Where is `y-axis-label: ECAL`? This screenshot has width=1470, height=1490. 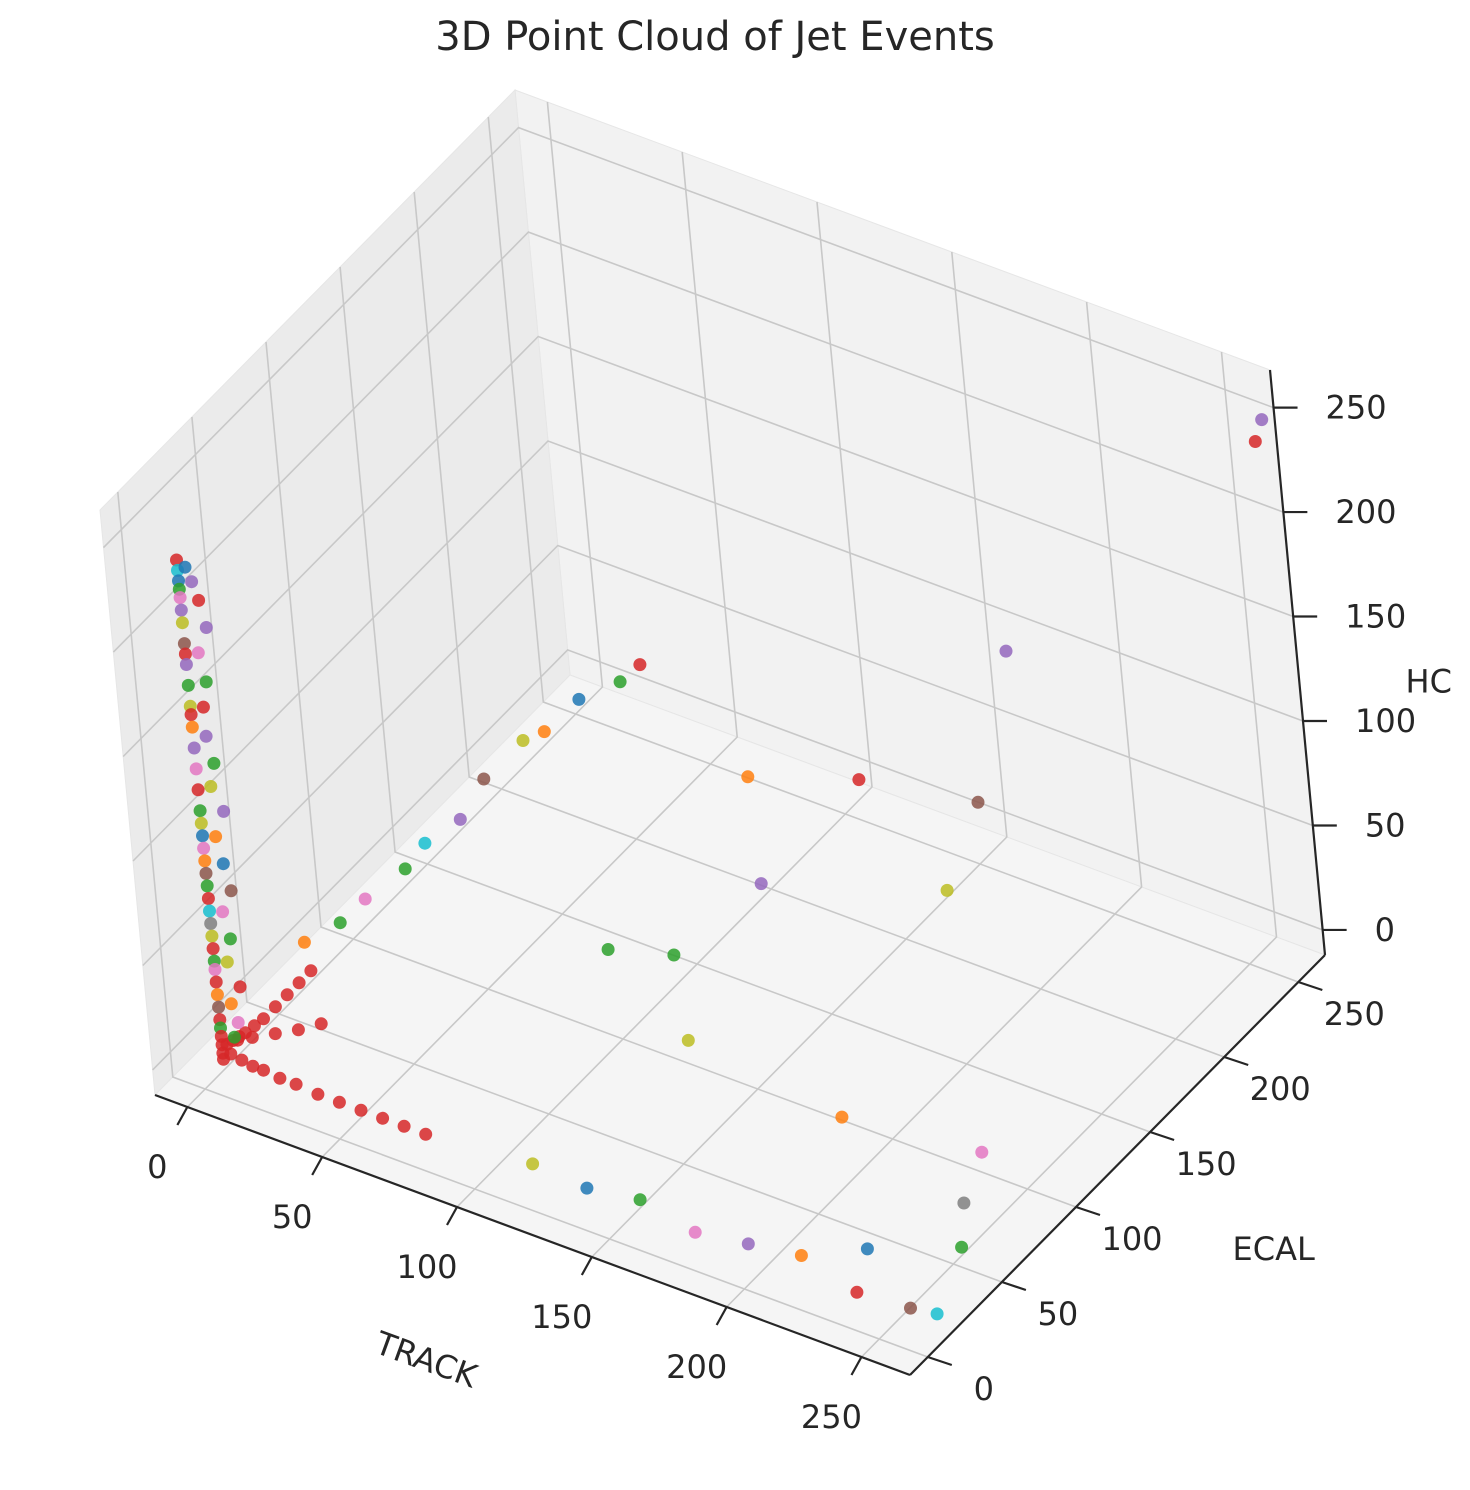
y-axis-label: ECAL is located at coordinates (1274, 1249).